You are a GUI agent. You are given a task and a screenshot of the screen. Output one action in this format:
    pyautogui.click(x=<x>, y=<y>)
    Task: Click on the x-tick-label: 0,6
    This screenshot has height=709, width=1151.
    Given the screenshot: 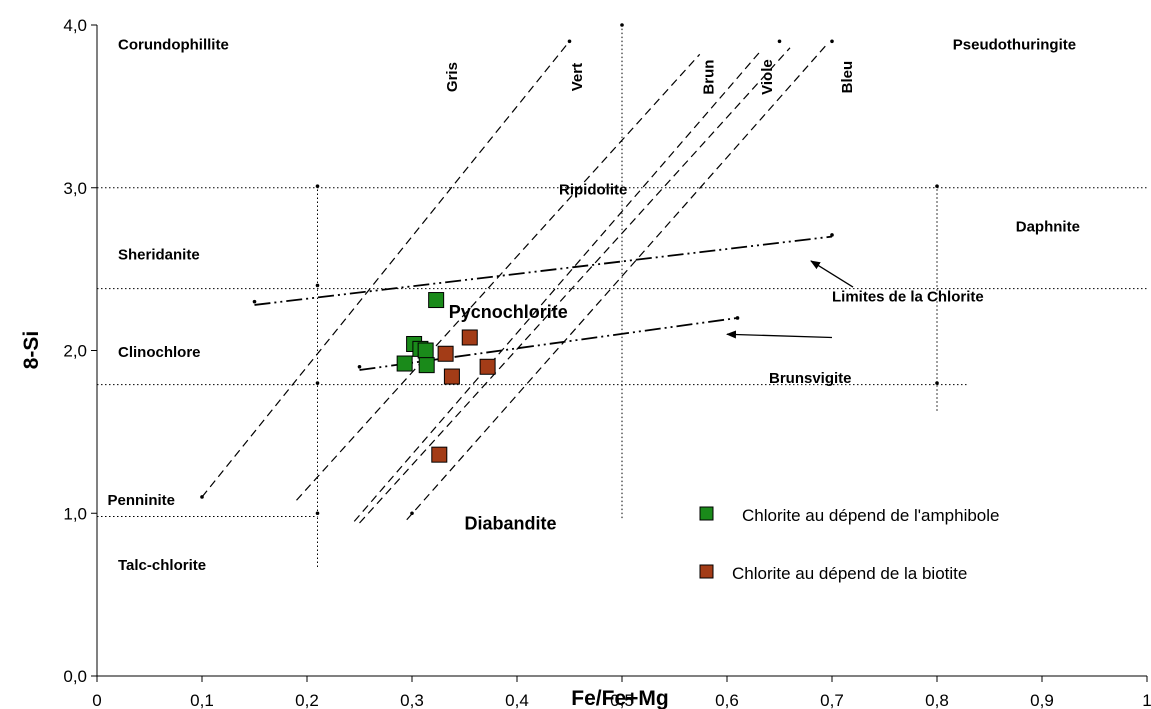 What is the action you would take?
    pyautogui.click(x=727, y=700)
    